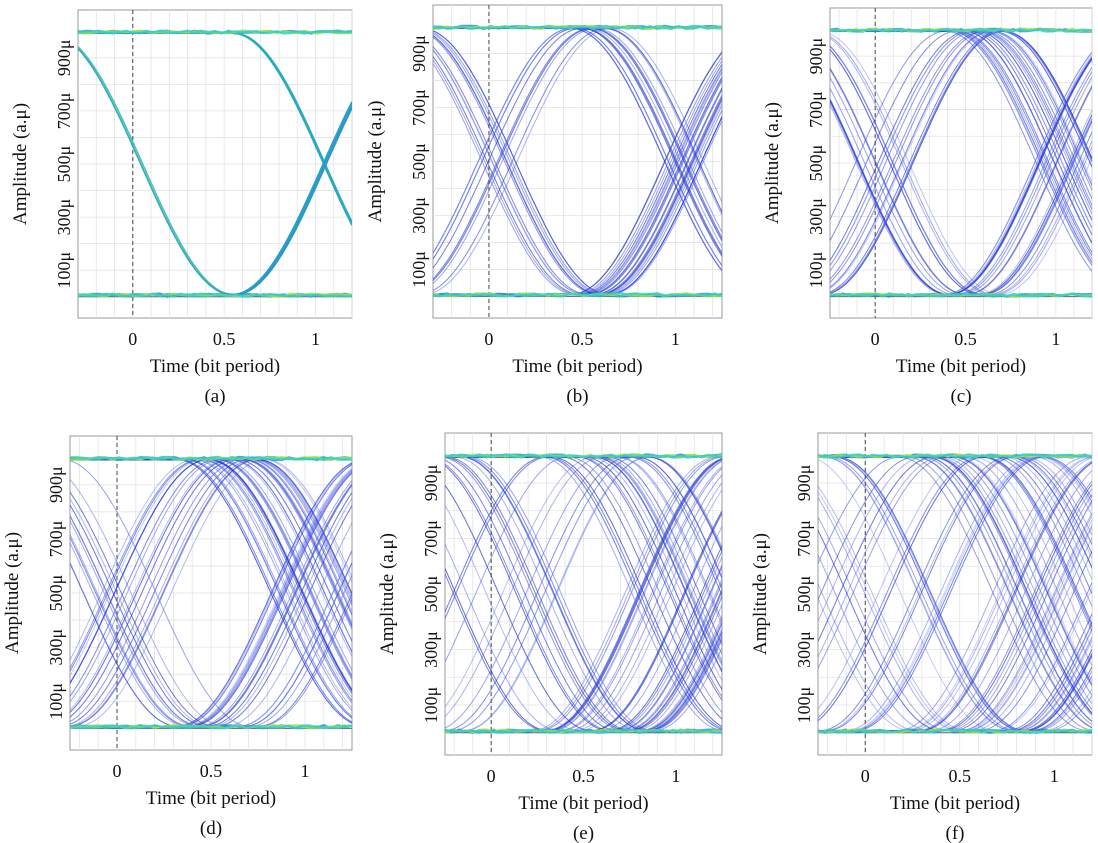 The height and width of the screenshot is (843, 1098). What do you see at coordinates (583, 803) in the screenshot?
I see `x-axis-label: Time (bit period)` at bounding box center [583, 803].